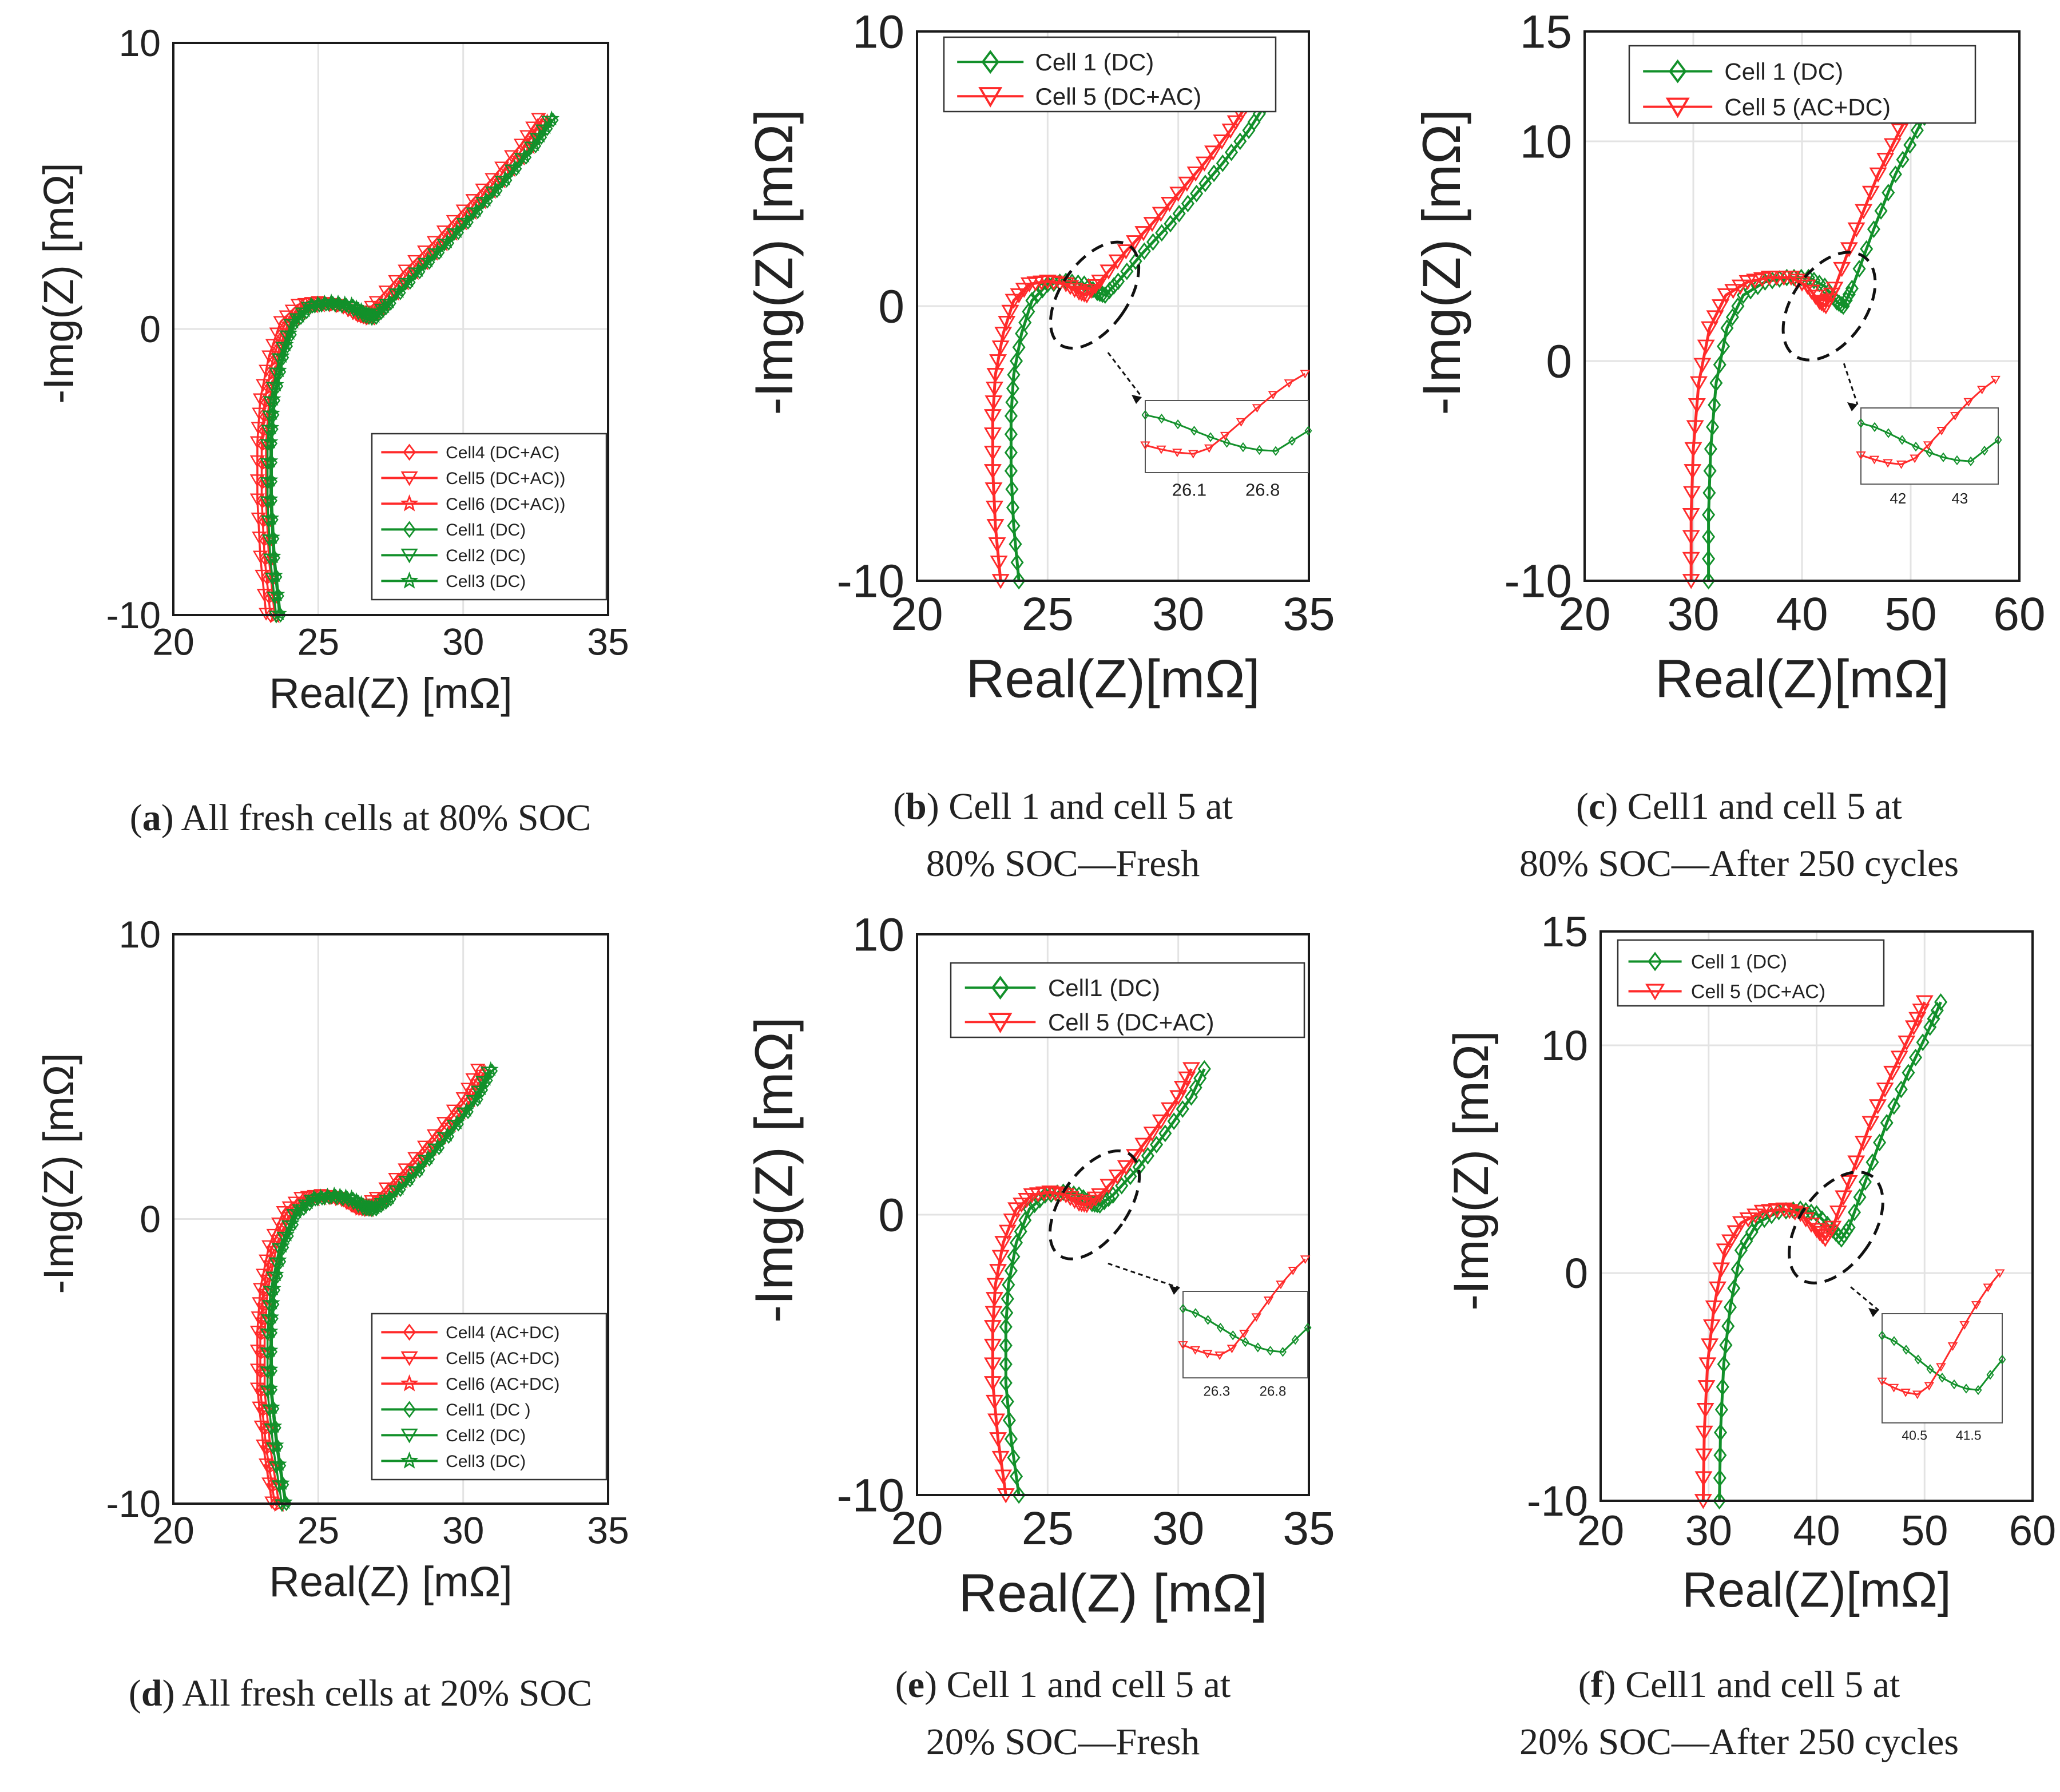 This screenshot has width=2060, height=1792. I want to click on legend: Cell 1 (DC) Cell 5 (DC+AC), so click(1751, 973).